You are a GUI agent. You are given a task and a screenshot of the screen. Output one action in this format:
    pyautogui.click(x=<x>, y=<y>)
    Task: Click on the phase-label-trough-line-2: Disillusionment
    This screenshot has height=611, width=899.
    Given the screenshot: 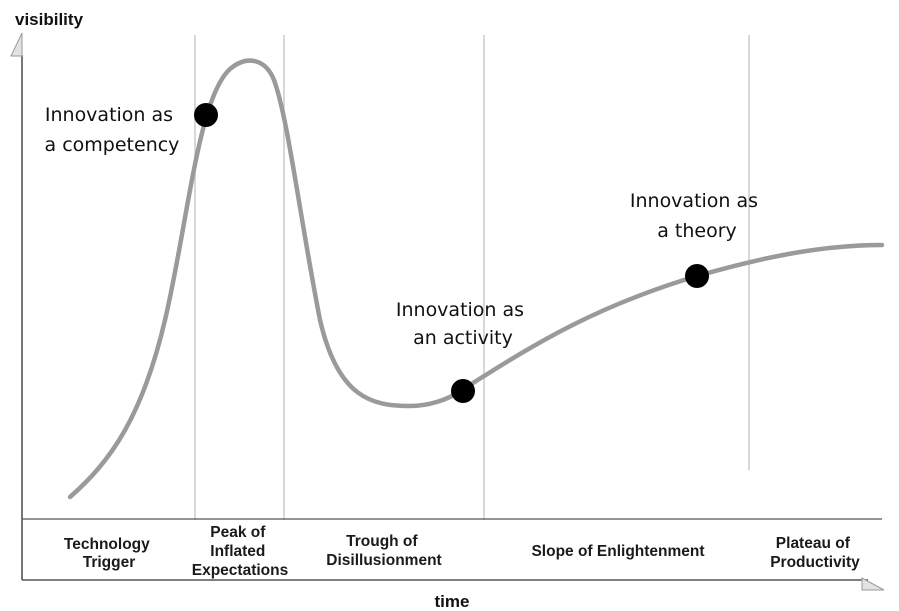 What is the action you would take?
    pyautogui.click(x=383, y=560)
    